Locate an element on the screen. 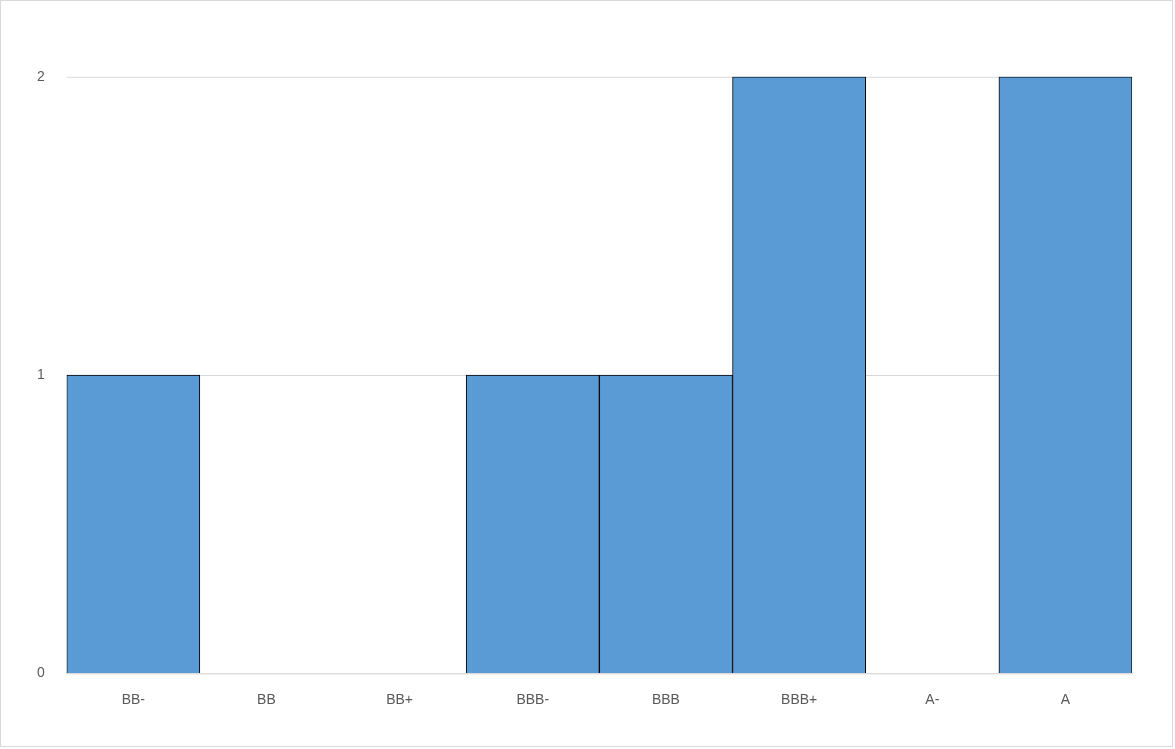  x-tick-label: BBB+ is located at coordinates (799, 698).